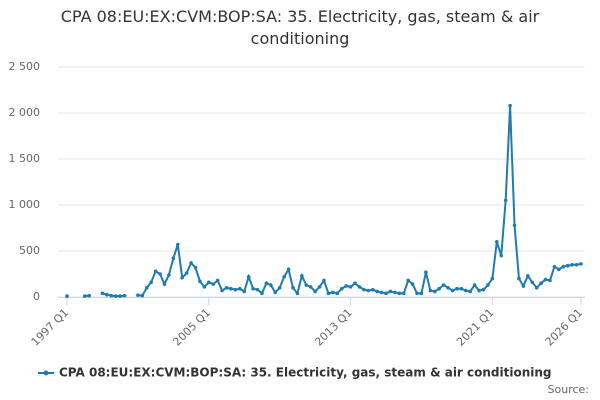 The width and height of the screenshot is (600, 400). What do you see at coordinates (25, 158) in the screenshot?
I see `y-tick-label: 1 500` at bounding box center [25, 158].